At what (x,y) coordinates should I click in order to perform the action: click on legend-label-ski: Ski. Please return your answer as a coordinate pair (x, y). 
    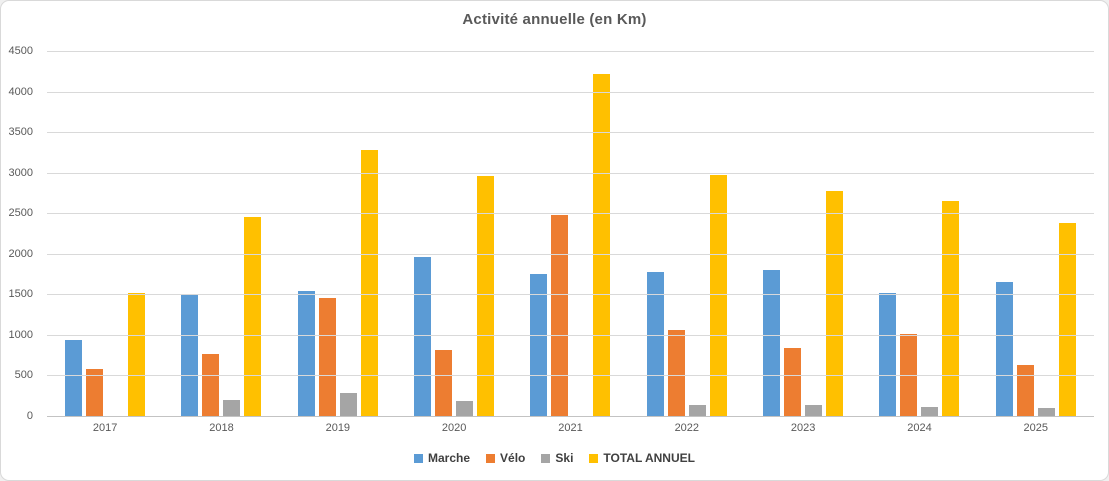
    Looking at the image, I should click on (564, 458).